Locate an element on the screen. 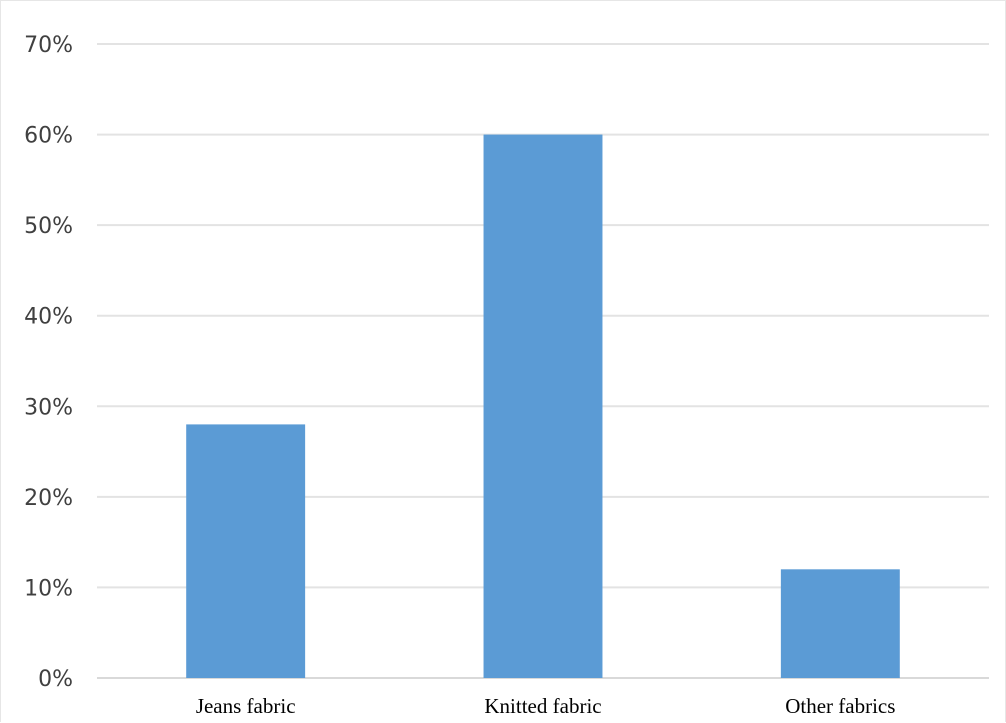 This screenshot has height=723, width=1006. y-tick-label: 50% is located at coordinates (48, 226).